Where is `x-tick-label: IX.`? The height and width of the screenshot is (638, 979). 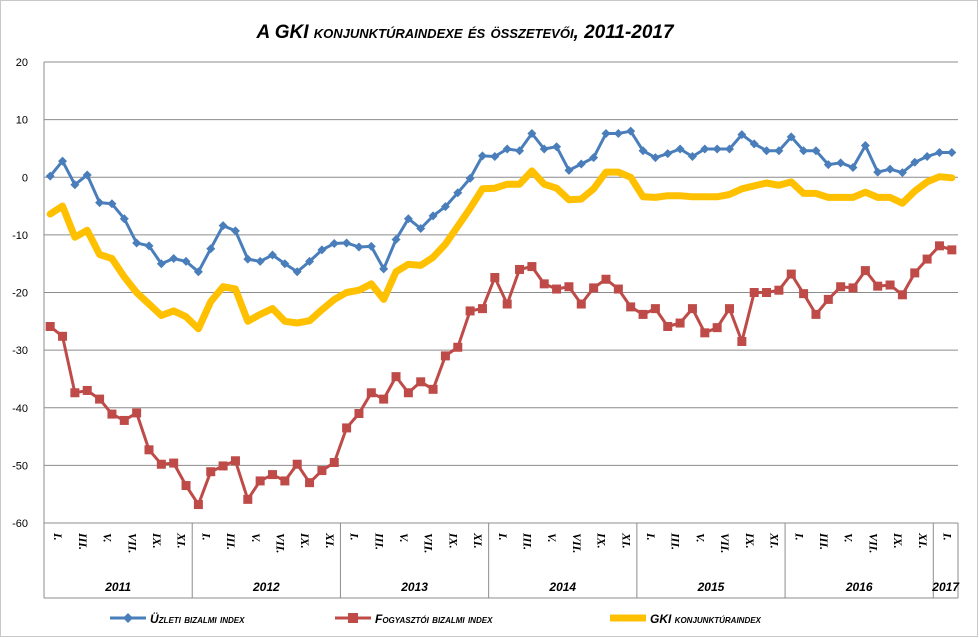
x-tick-label: IX. is located at coordinates (898, 540).